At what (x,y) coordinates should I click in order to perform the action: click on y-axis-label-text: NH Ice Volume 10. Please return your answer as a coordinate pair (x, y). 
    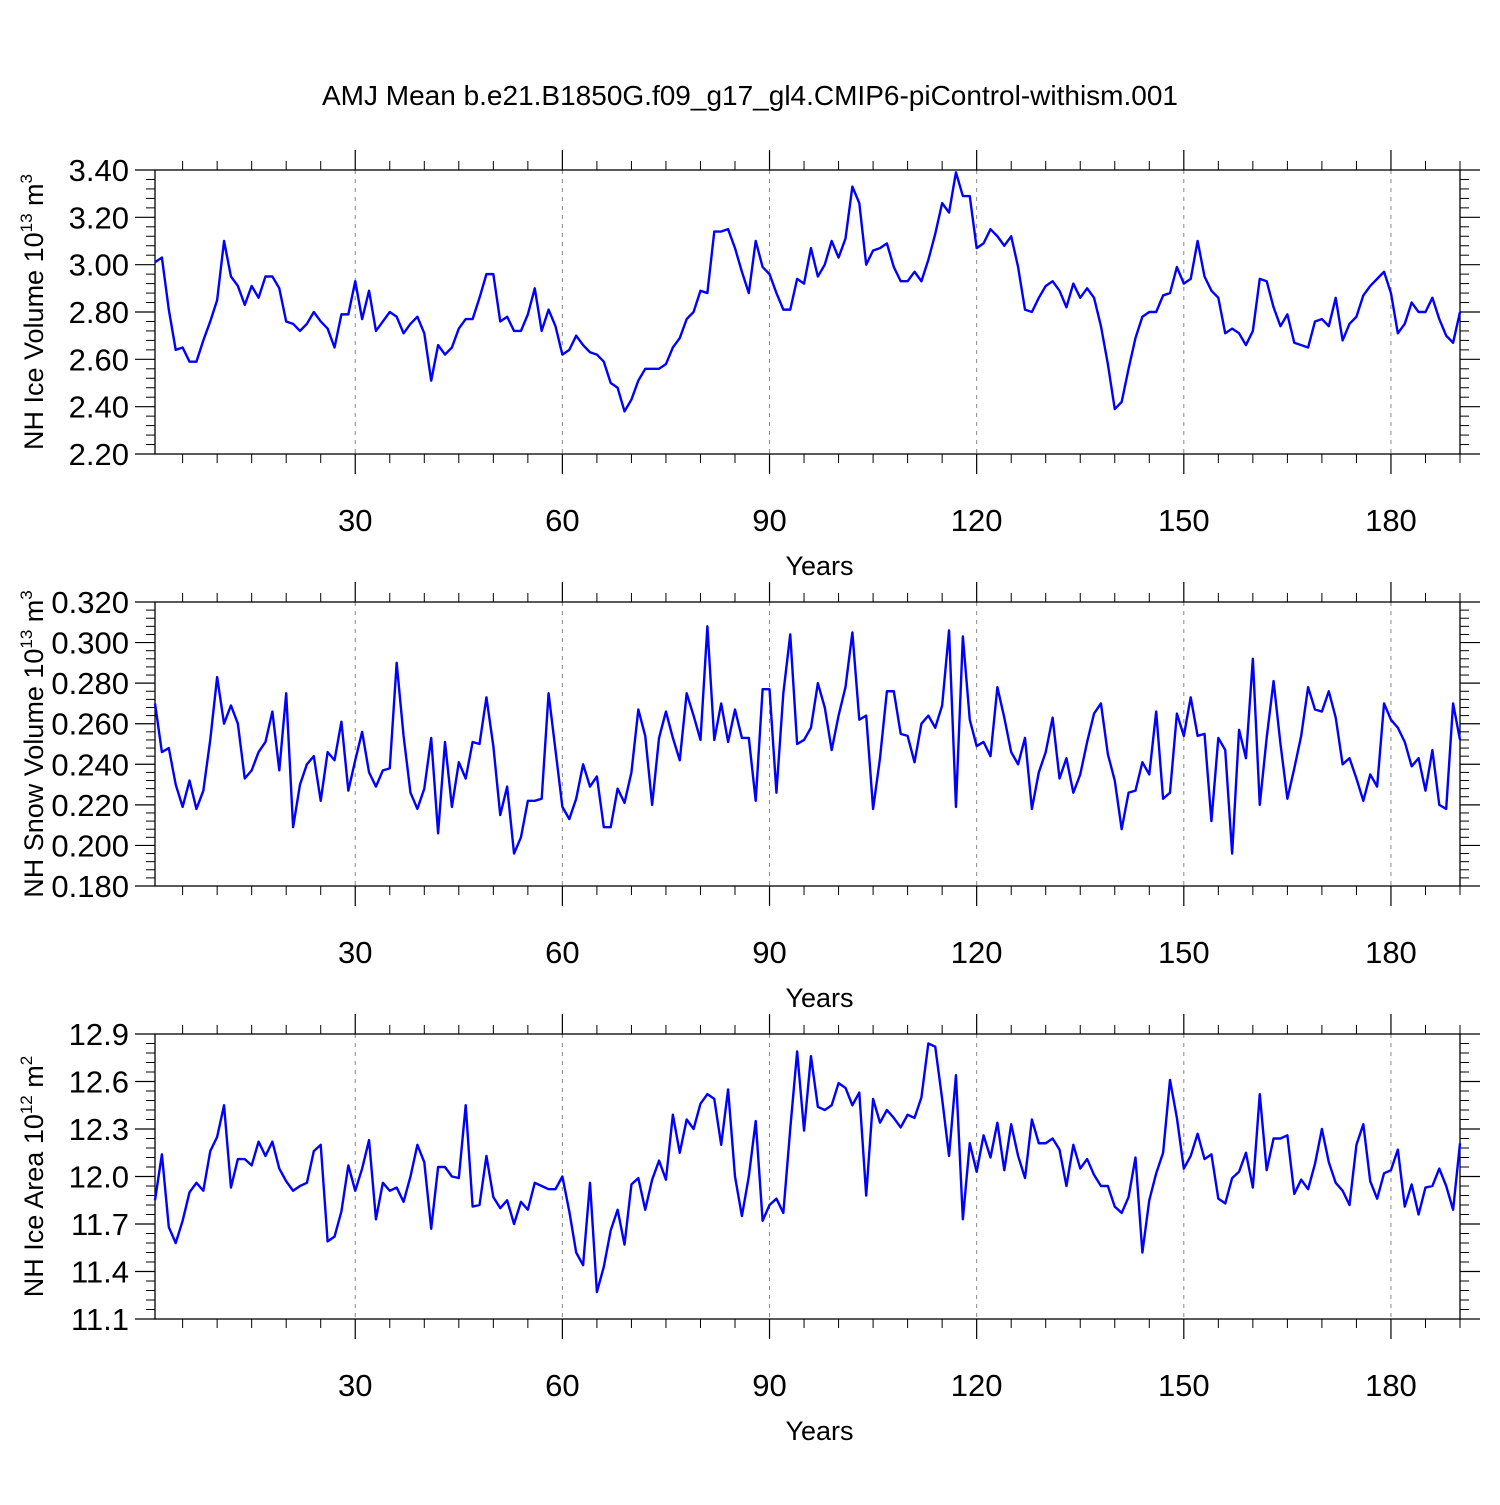
    Looking at the image, I should click on (34, 341).